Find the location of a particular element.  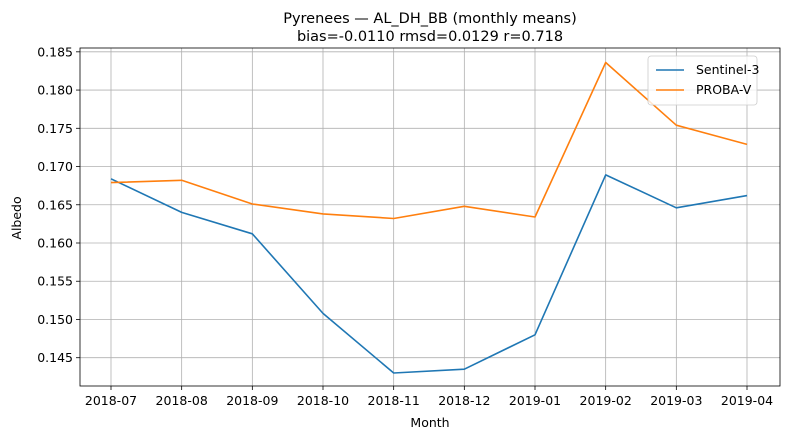

x-tick-label: 2018-11 is located at coordinates (394, 400).